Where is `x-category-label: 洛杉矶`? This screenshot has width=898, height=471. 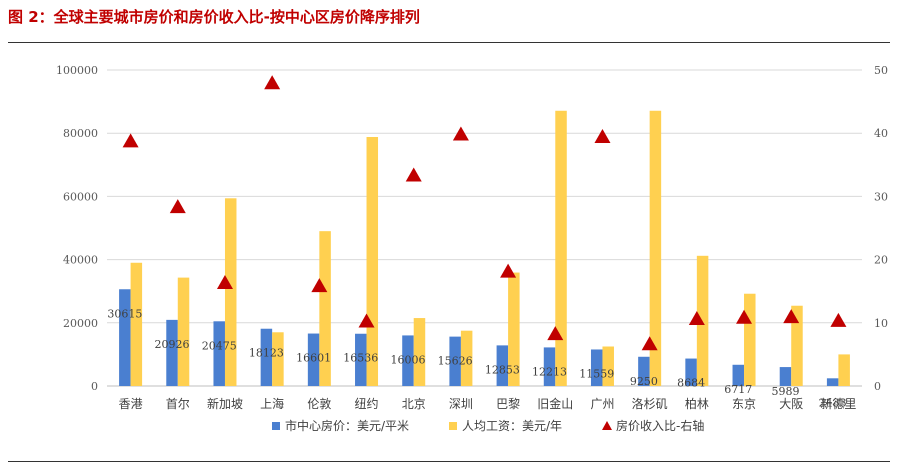 x-category-label: 洛杉矶 is located at coordinates (650, 403).